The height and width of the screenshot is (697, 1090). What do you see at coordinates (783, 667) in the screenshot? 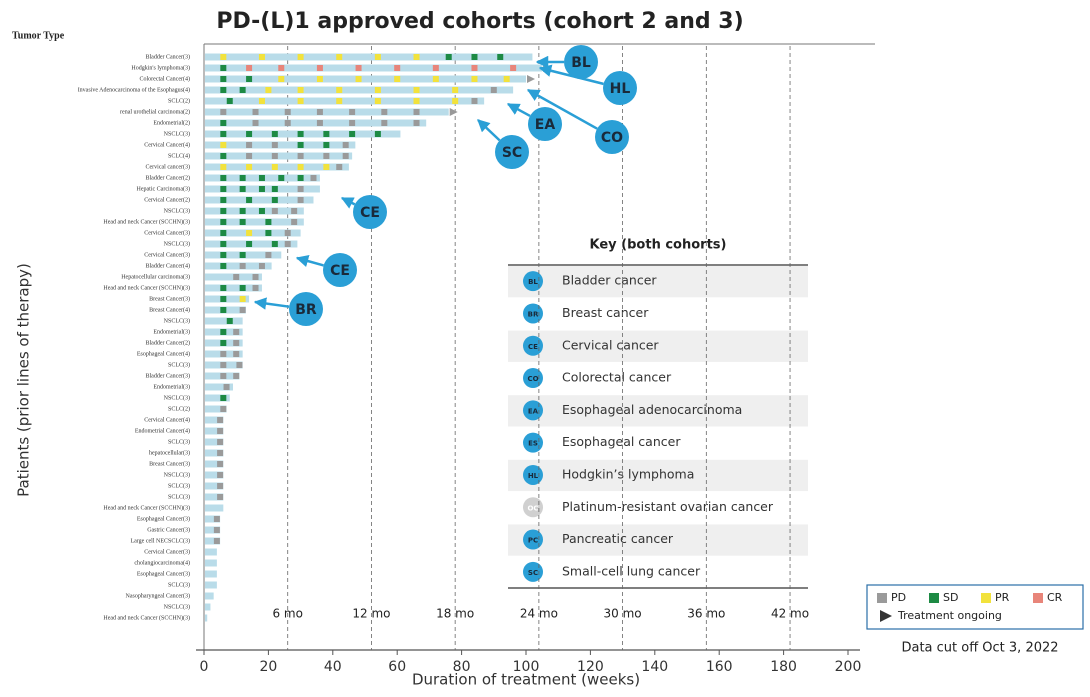
I see `x-tick-label: 180` at bounding box center [783, 667].